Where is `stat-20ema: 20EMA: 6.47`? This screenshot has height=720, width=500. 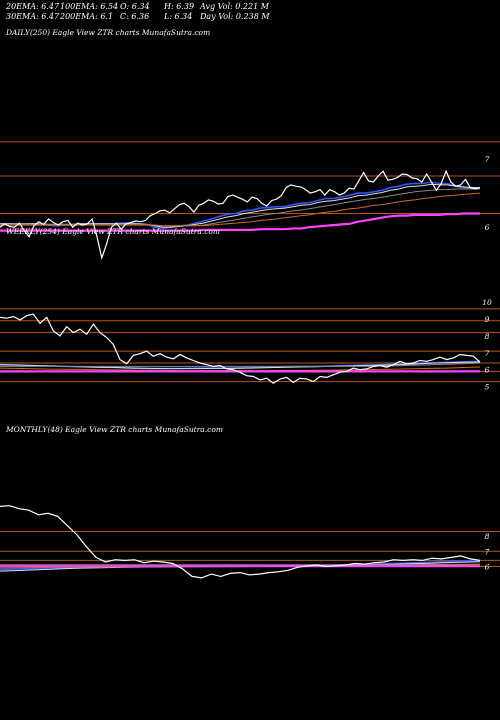 stat-20ema: 20EMA: 6.47 is located at coordinates (33, 6).